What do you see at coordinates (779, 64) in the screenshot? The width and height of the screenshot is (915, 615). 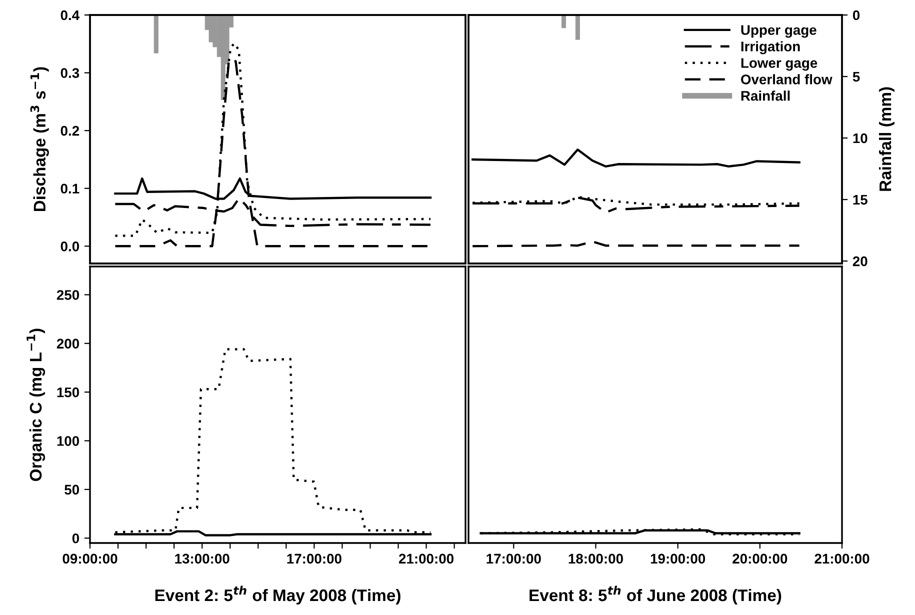 I see `legend-label: Lower gage` at bounding box center [779, 64].